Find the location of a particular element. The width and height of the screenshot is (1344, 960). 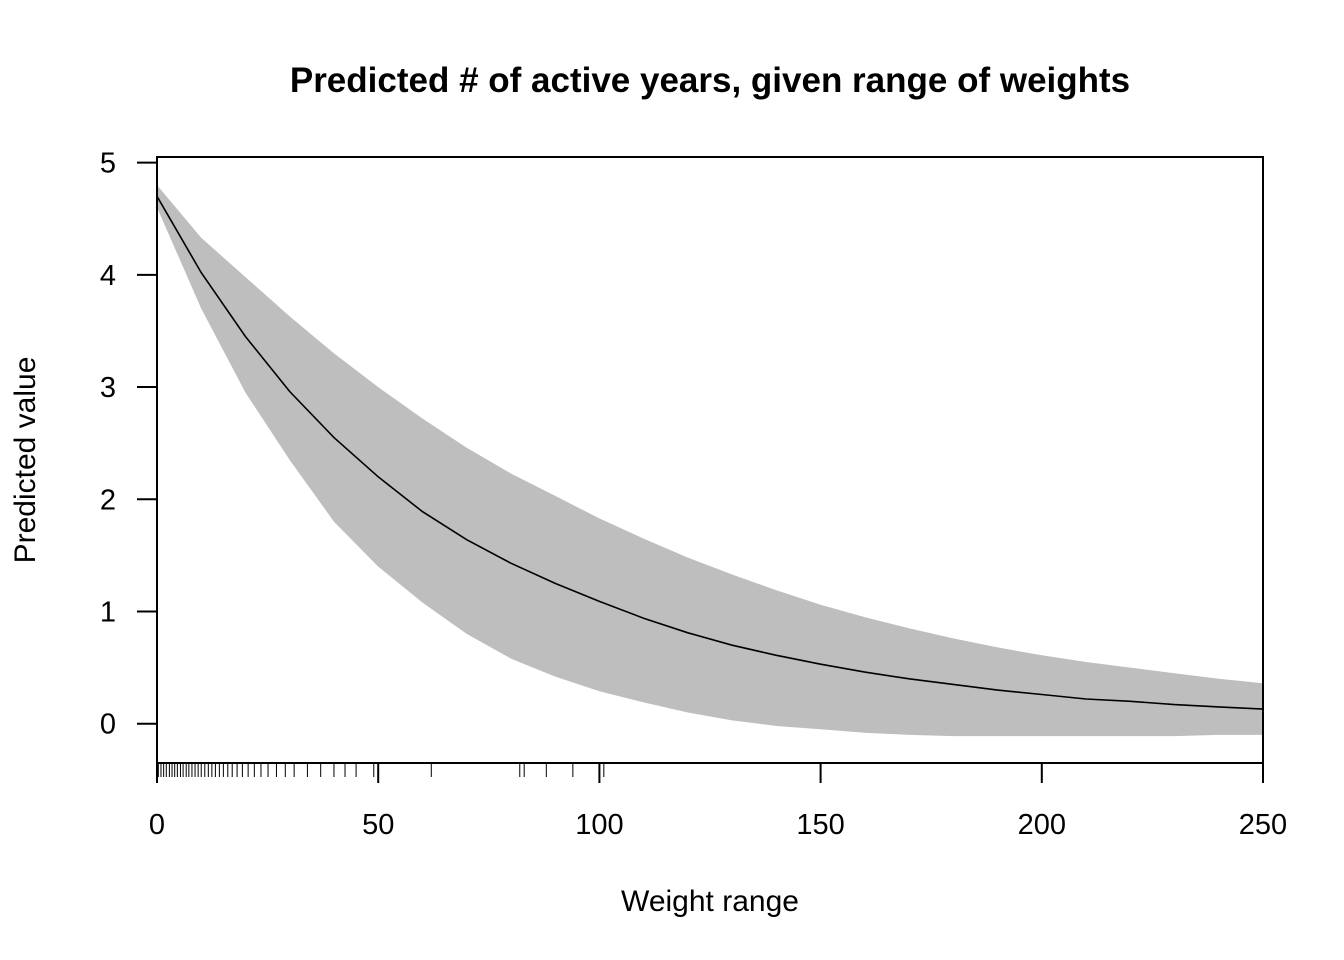

x-tick-label: 50 is located at coordinates (378, 825).